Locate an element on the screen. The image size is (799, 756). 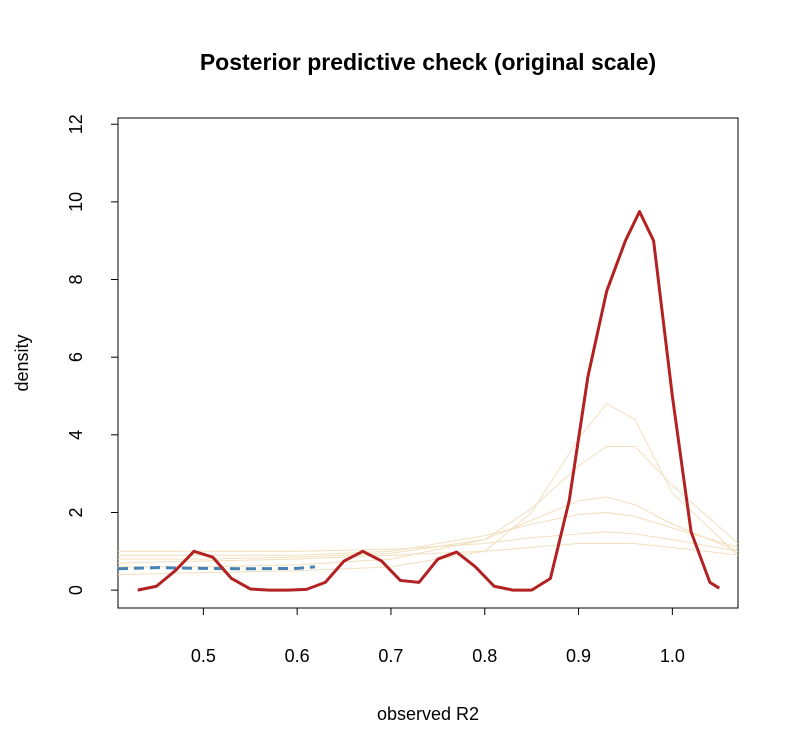
y-tick-label: 2 is located at coordinates (76, 512).